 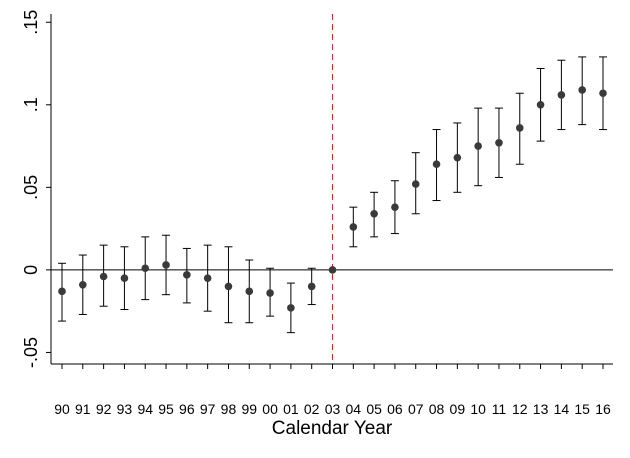 What do you see at coordinates (437, 409) in the screenshot?
I see `x-tick-label: 08` at bounding box center [437, 409].